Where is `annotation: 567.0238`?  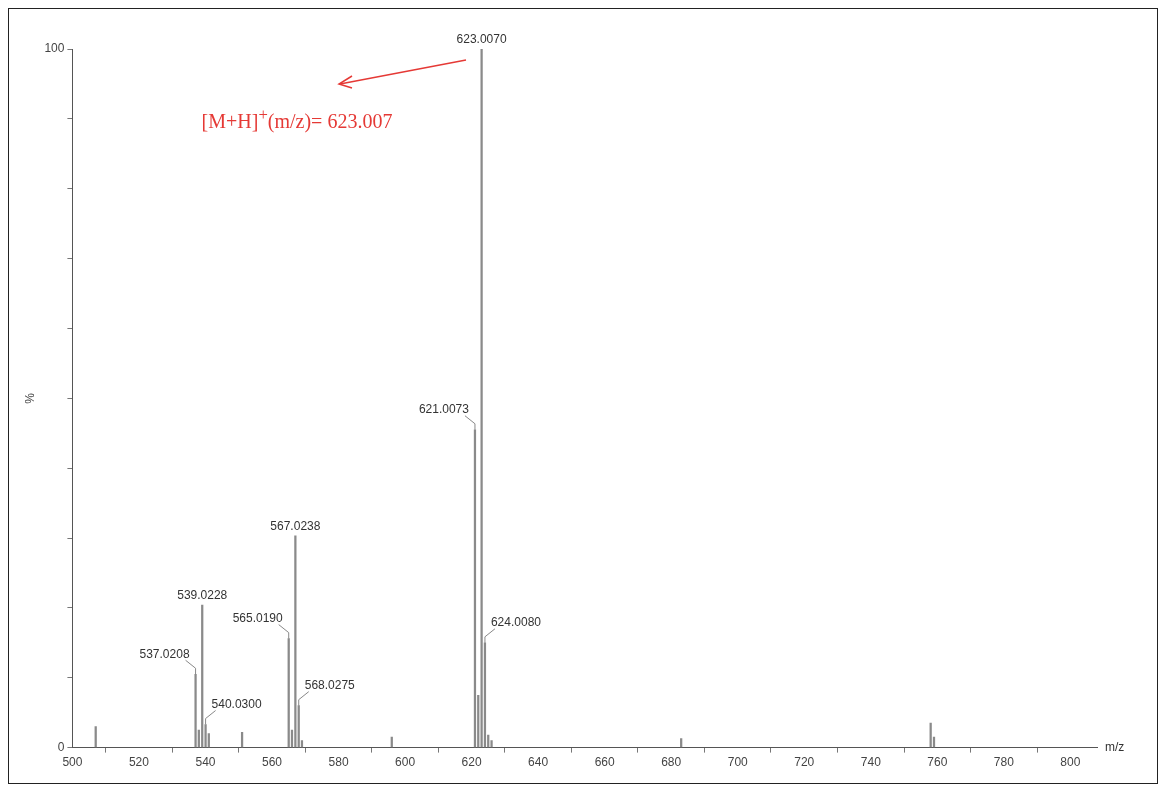
annotation: 567.0238 is located at coordinates (295, 526).